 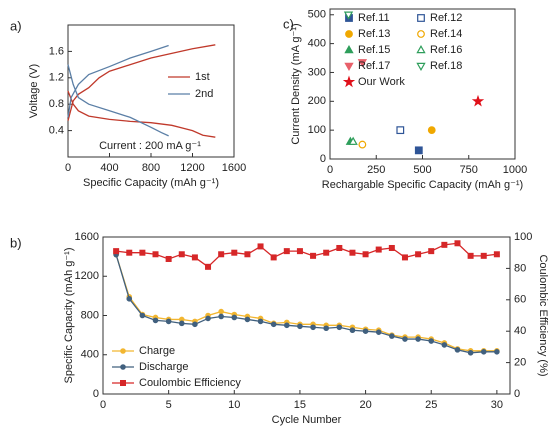 What do you see at coordinates (151, 183) in the screenshot?
I see `x-axis-title: Specific Capacity (mAh g⁻¹)` at bounding box center [151, 183].